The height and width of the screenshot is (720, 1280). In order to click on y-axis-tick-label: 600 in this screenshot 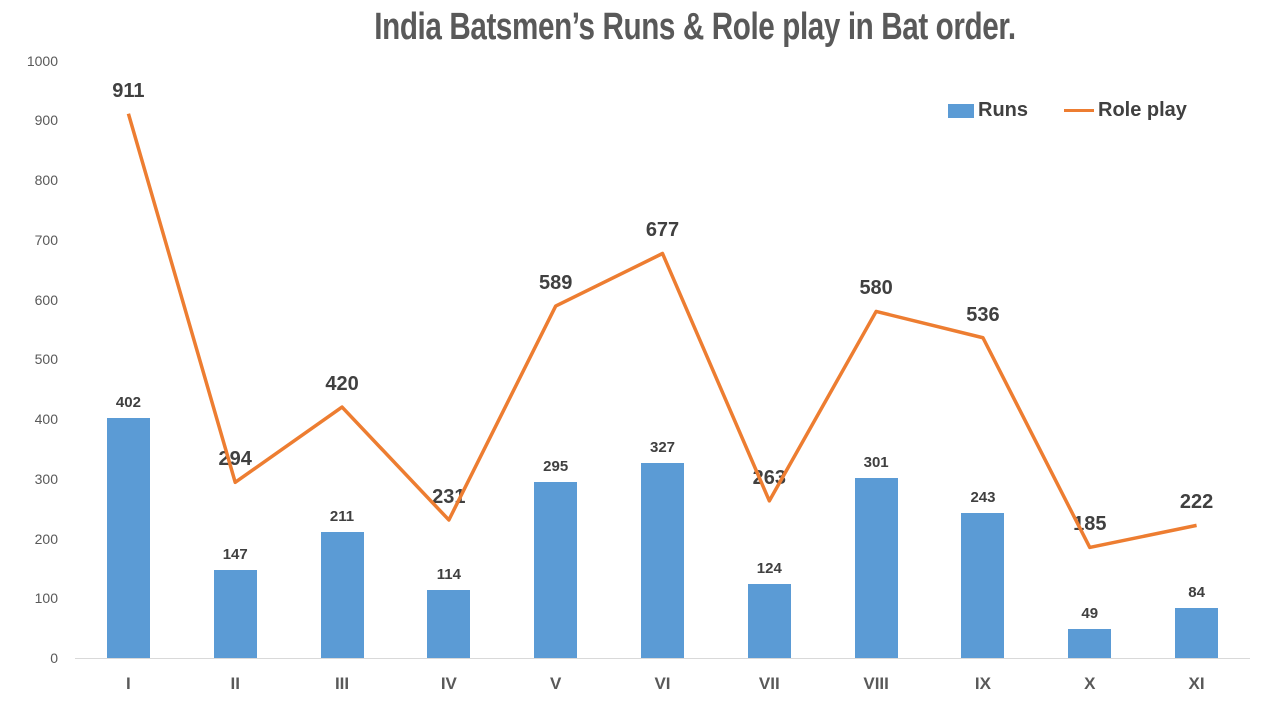, I will do `click(46, 299)`.